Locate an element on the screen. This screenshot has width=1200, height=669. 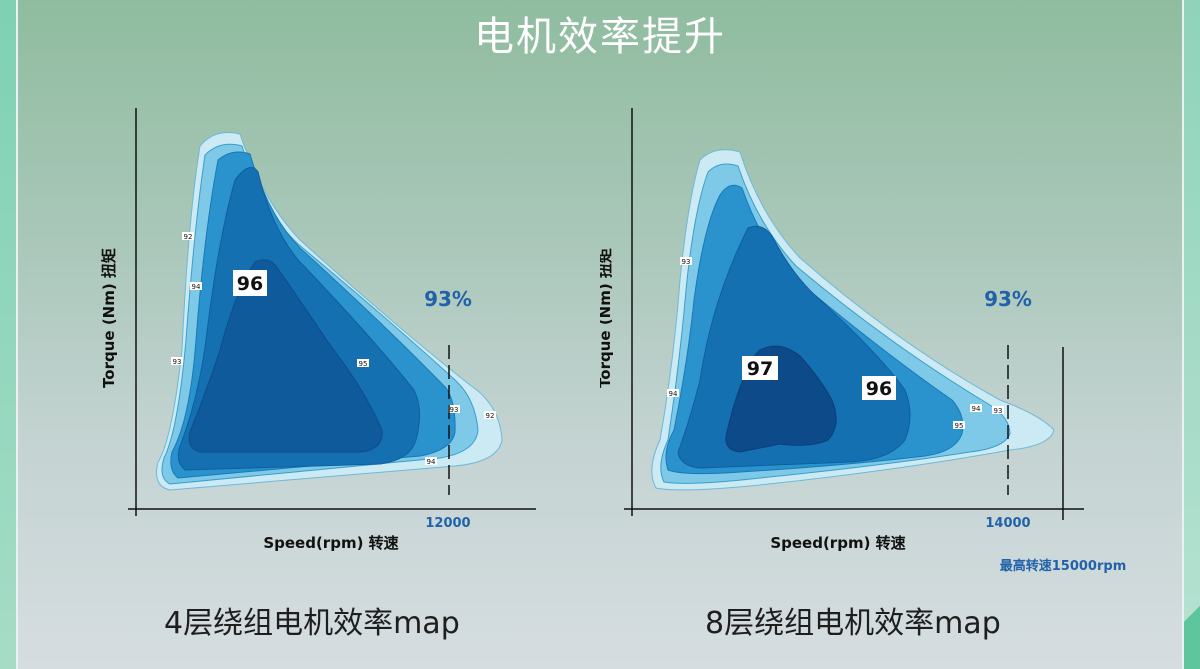
right-border is located at coordinates (1192, 334).